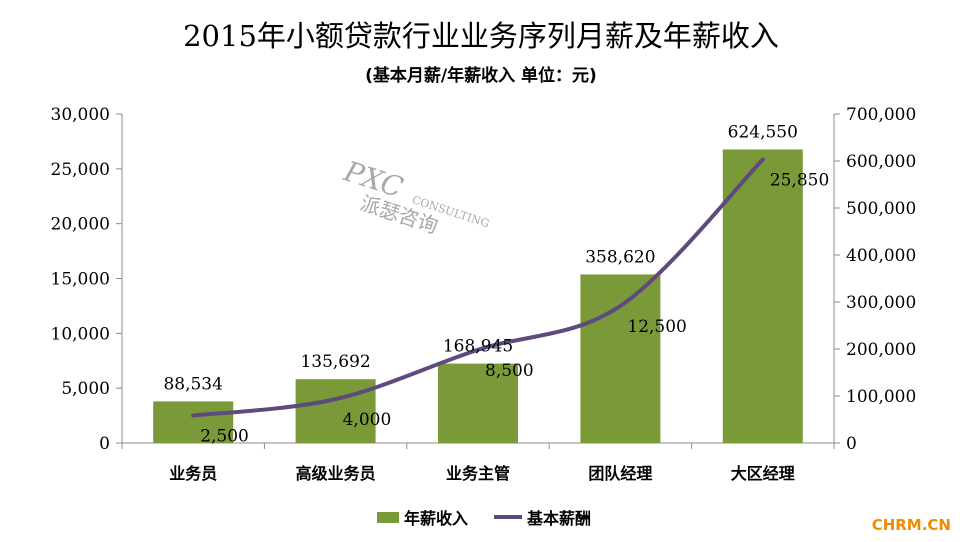 The width and height of the screenshot is (963, 542). I want to click on right-tick-label: 700,000, so click(881, 115).